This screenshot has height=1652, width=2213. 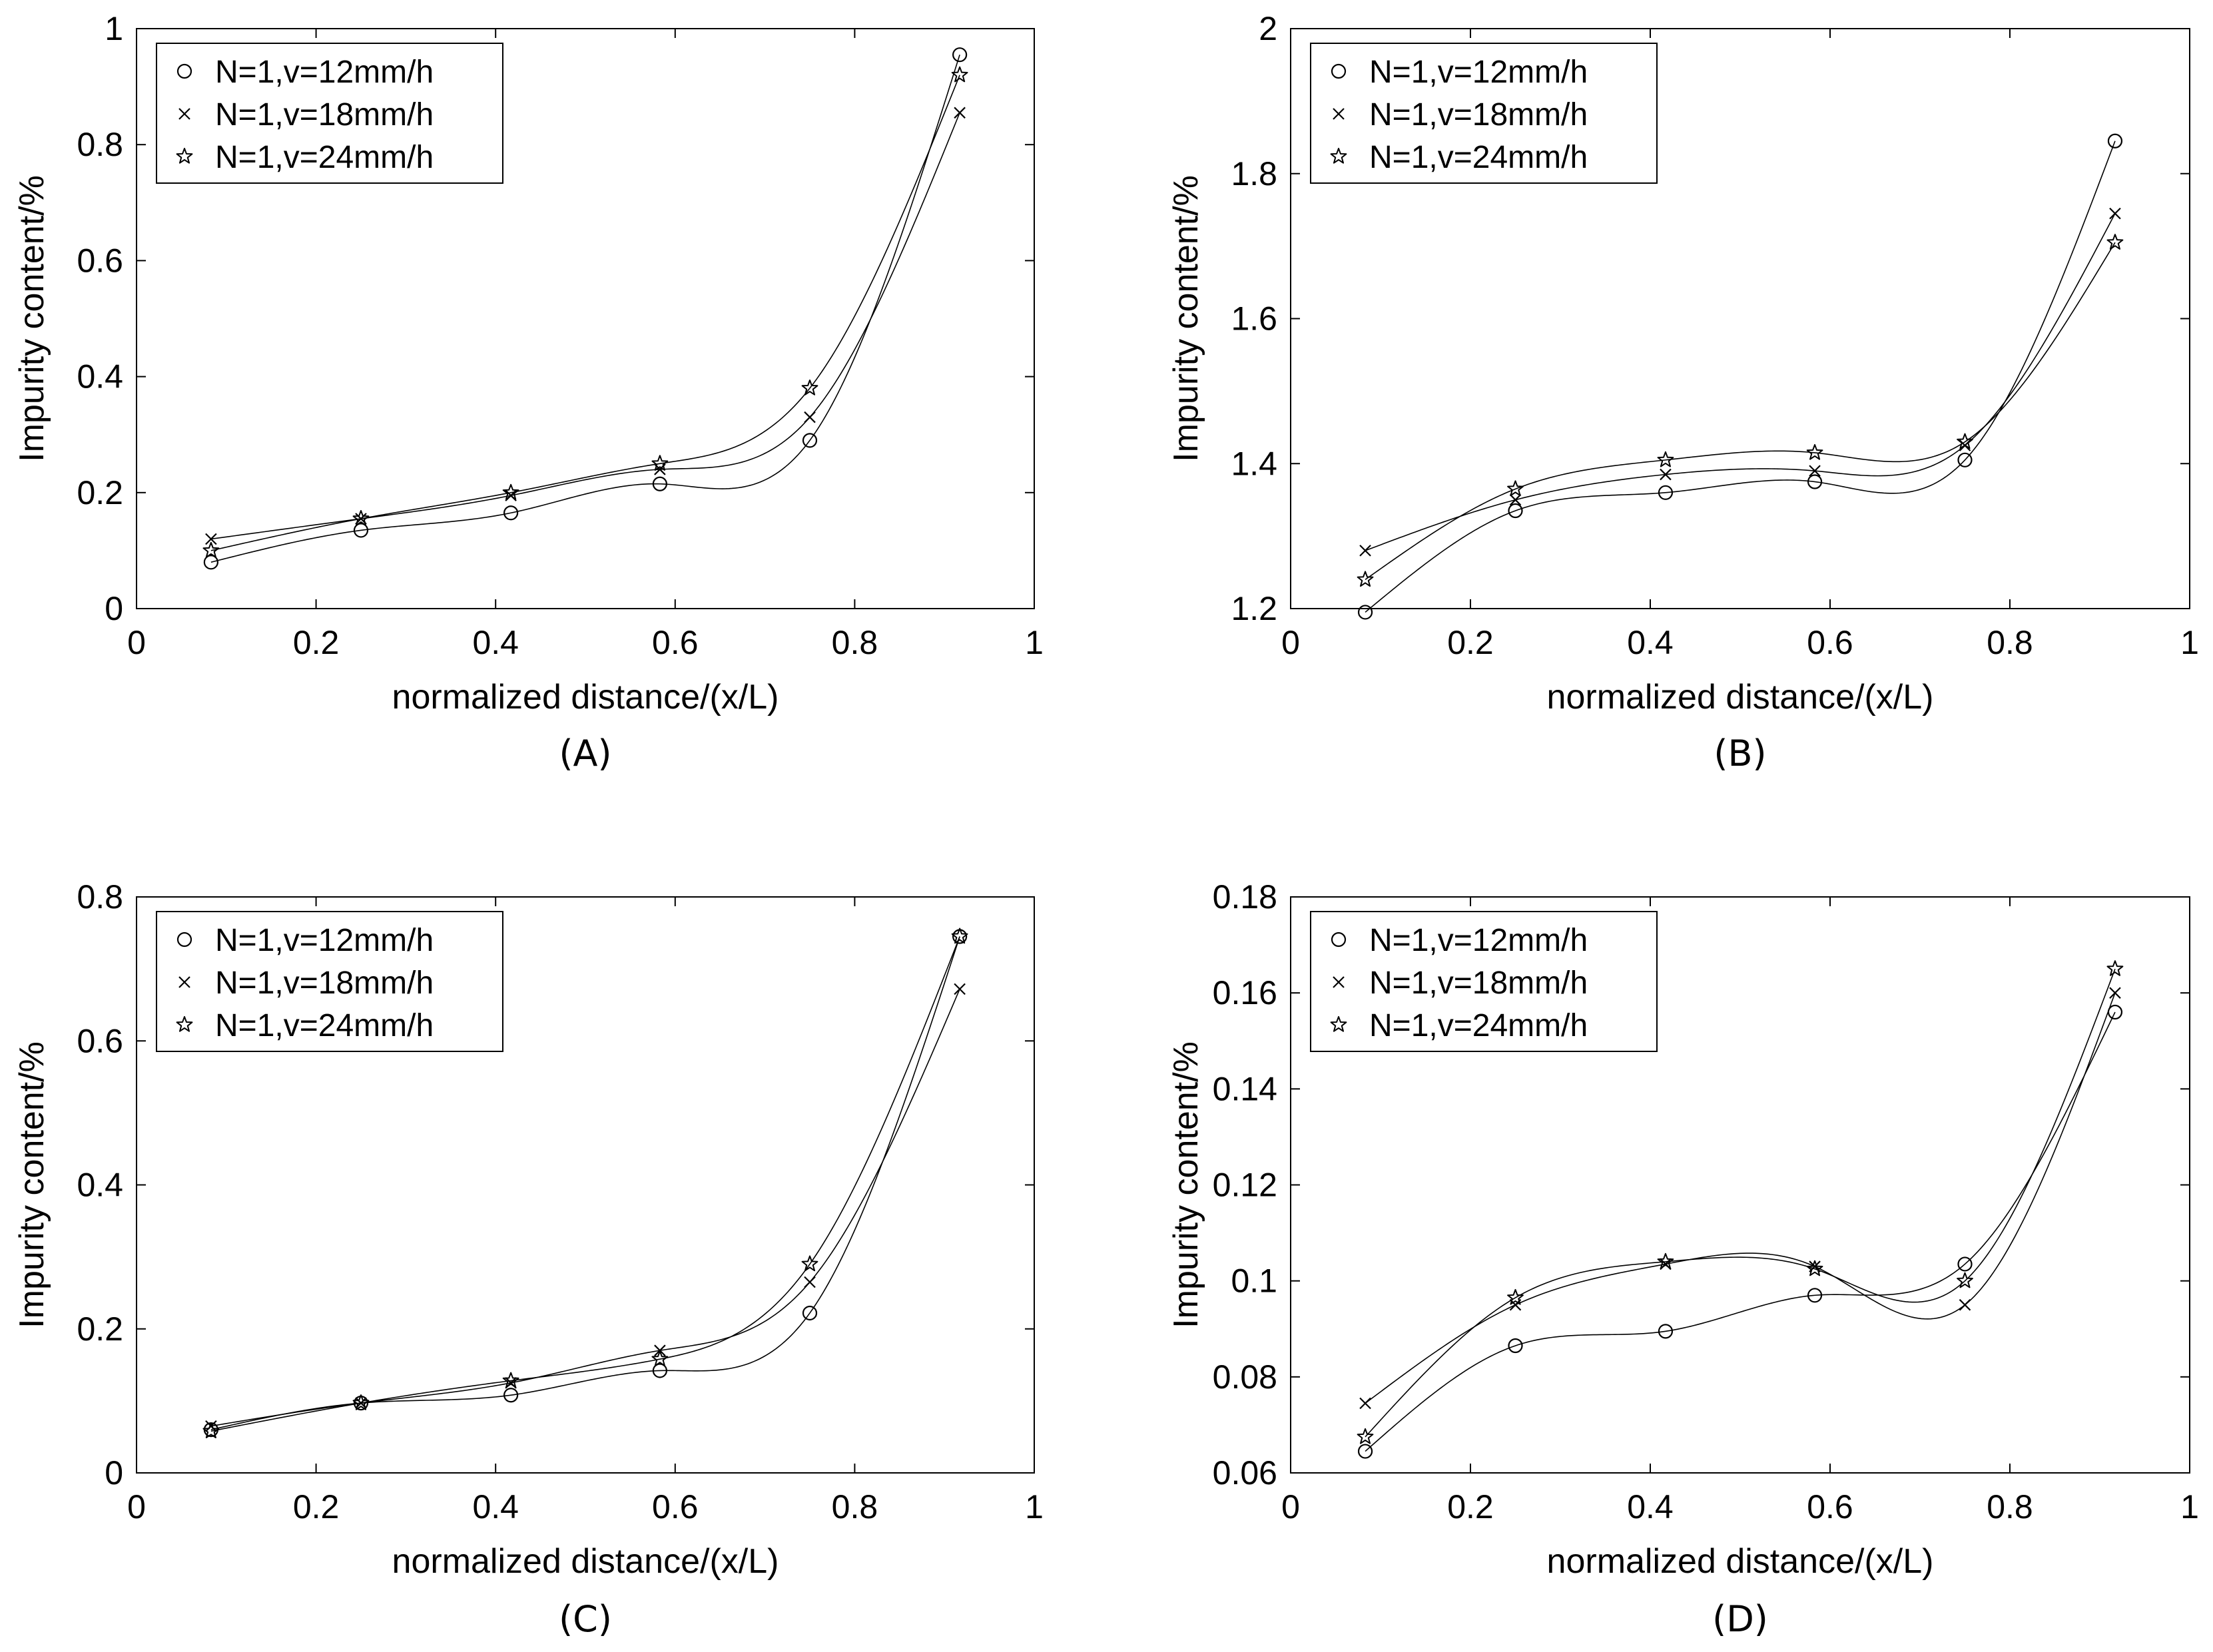 What do you see at coordinates (100, 492) in the screenshot?
I see `y-tick-label: 0.2` at bounding box center [100, 492].